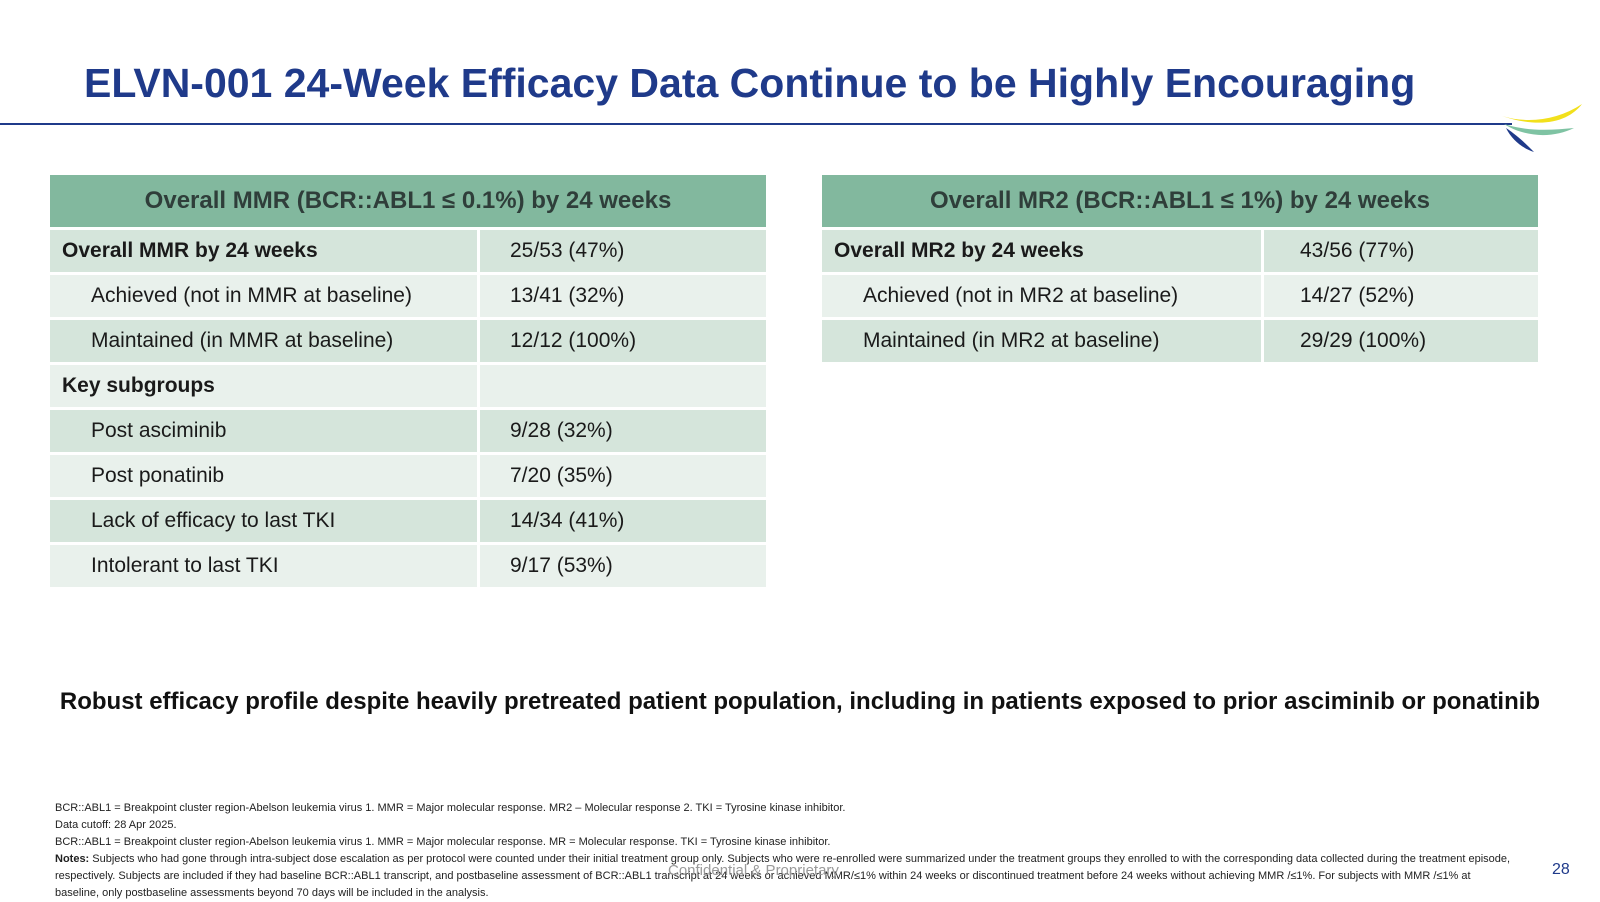  Describe the element at coordinates (1542, 113) in the screenshot. I see `logo-yellow-swoosh` at that location.